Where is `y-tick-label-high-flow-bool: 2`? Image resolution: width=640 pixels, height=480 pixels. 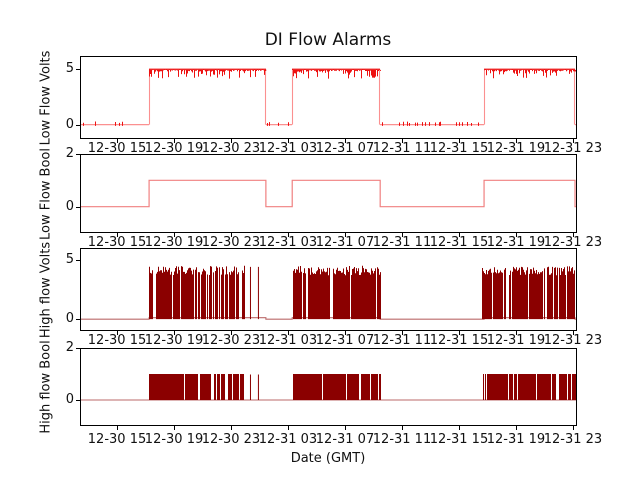 y-tick-label-high-flow-bool: 2 is located at coordinates (69, 347).